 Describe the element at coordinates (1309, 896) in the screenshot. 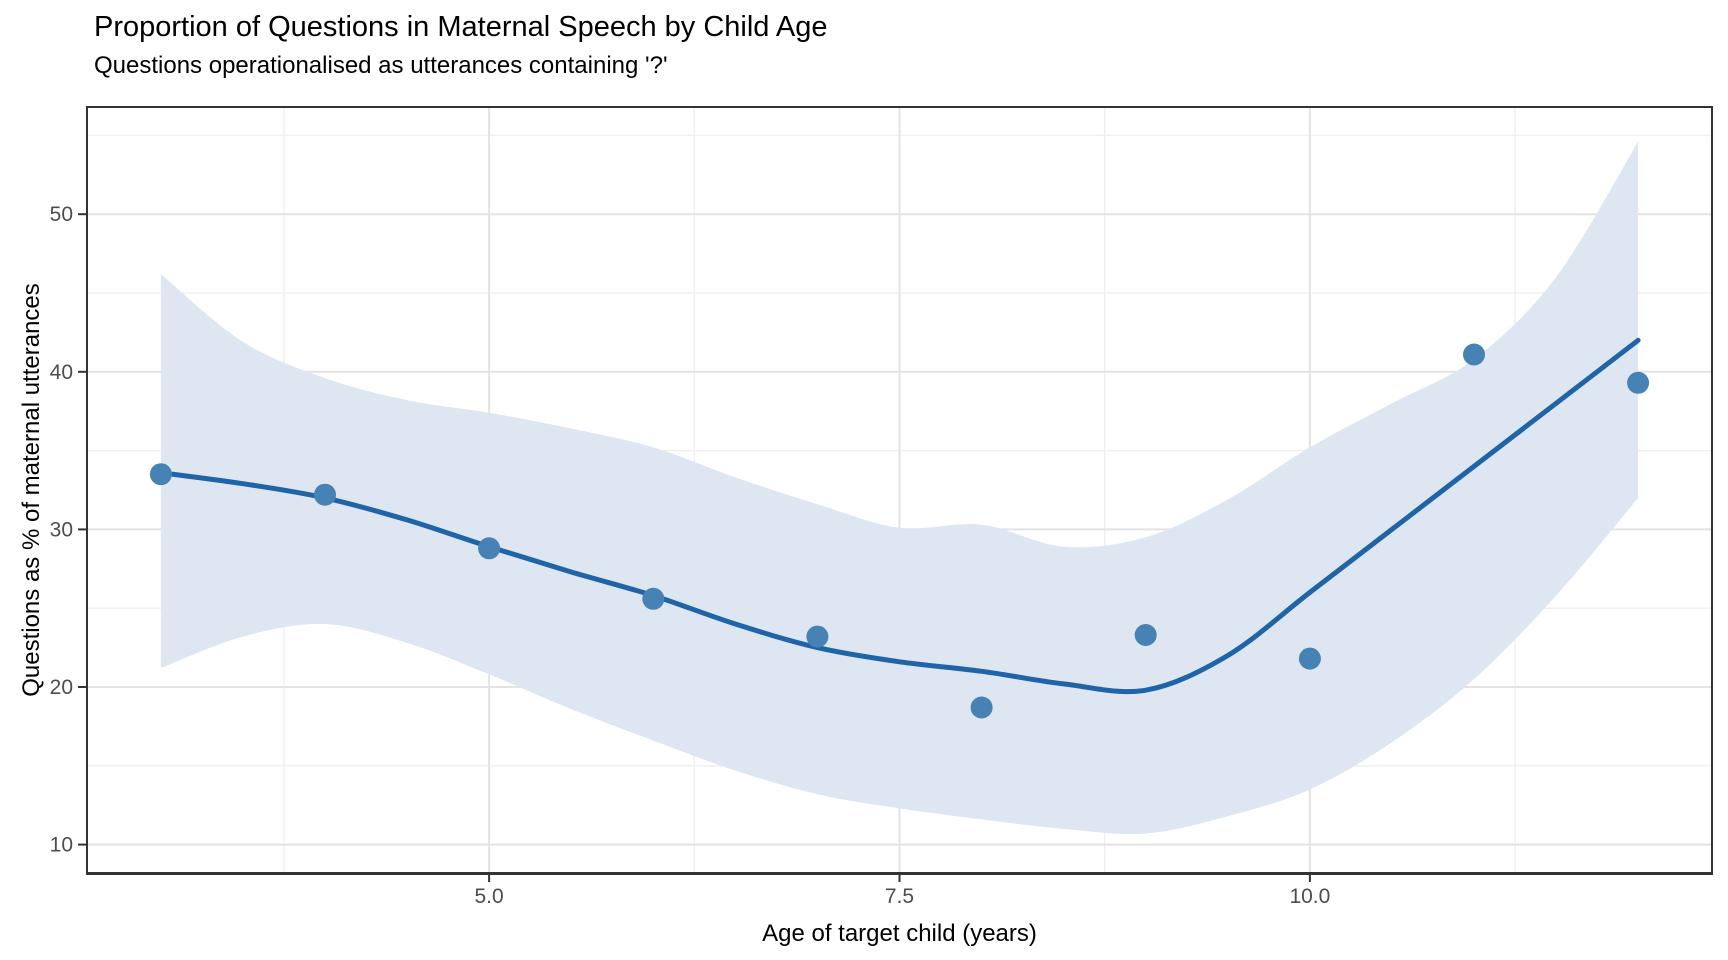

I see `x-tick-label: 10.0` at that location.